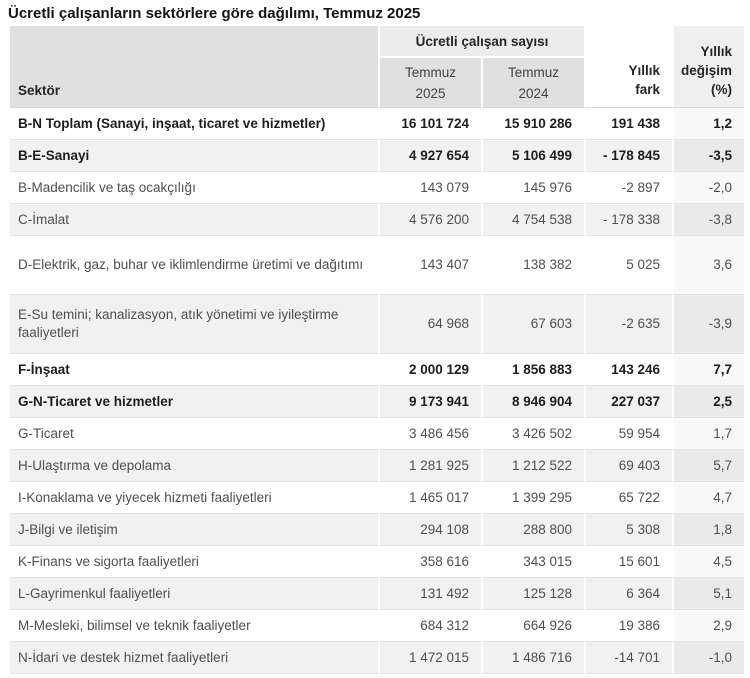  Describe the element at coordinates (708, 265) in the screenshot. I see `cell-yillik-degisim-value: 3,6` at that location.